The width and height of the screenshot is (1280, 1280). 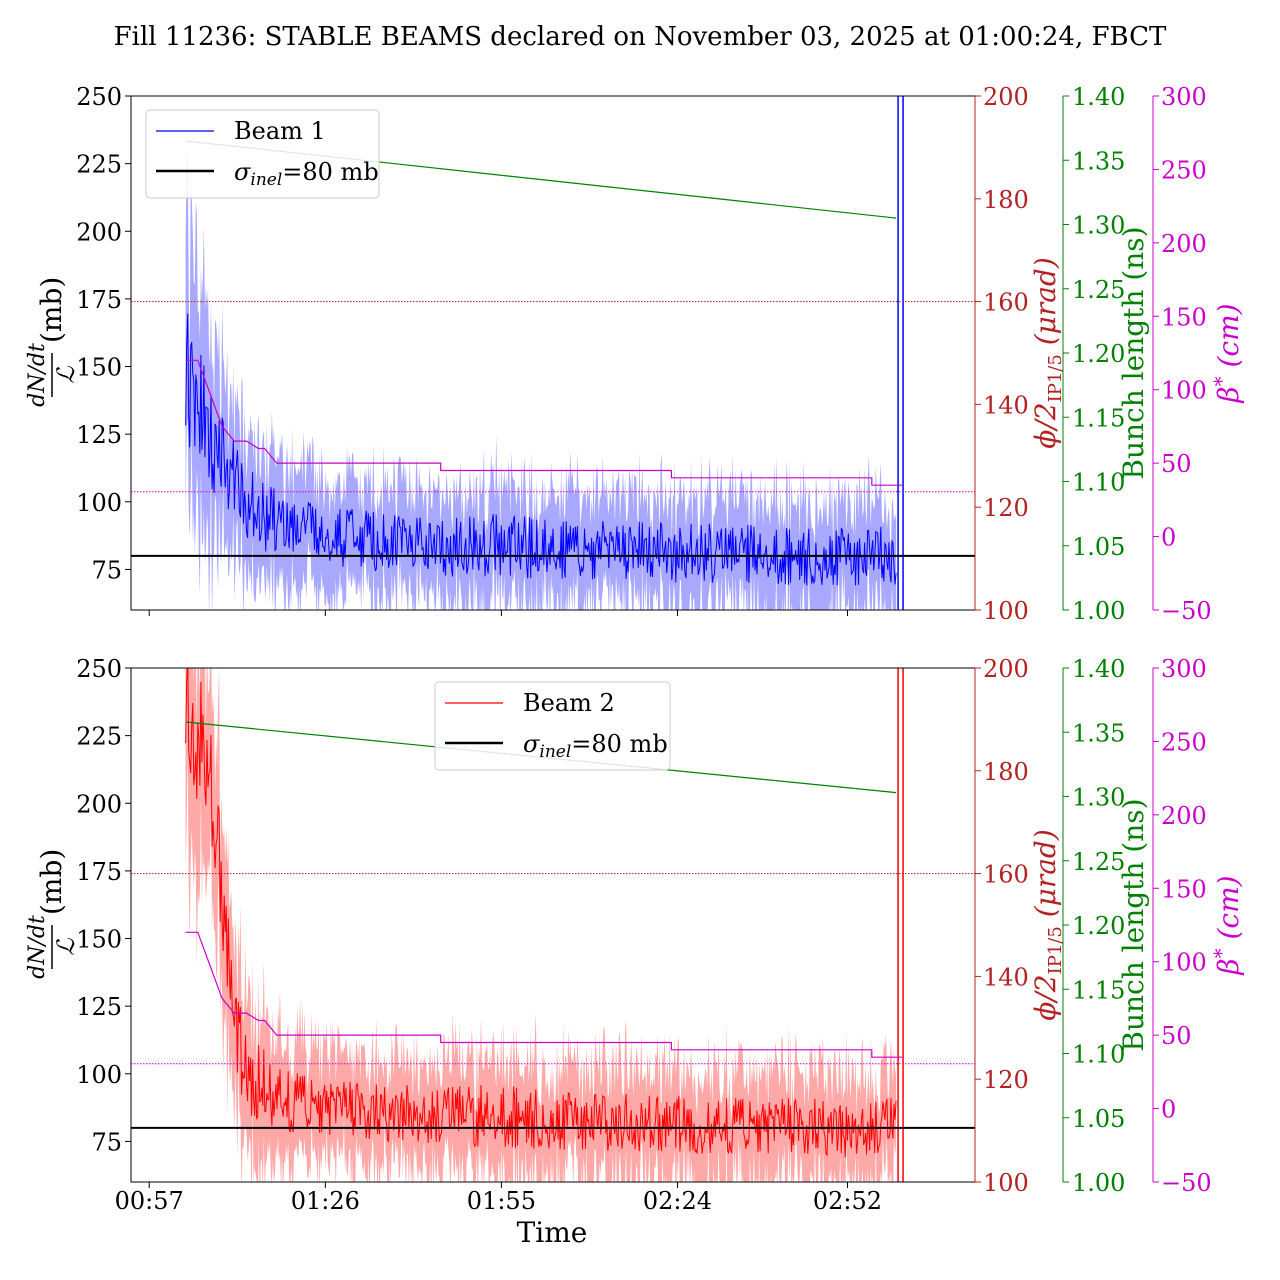 What do you see at coordinates (1184, 963) in the screenshot?
I see `beta-tick-label: 100` at bounding box center [1184, 963].